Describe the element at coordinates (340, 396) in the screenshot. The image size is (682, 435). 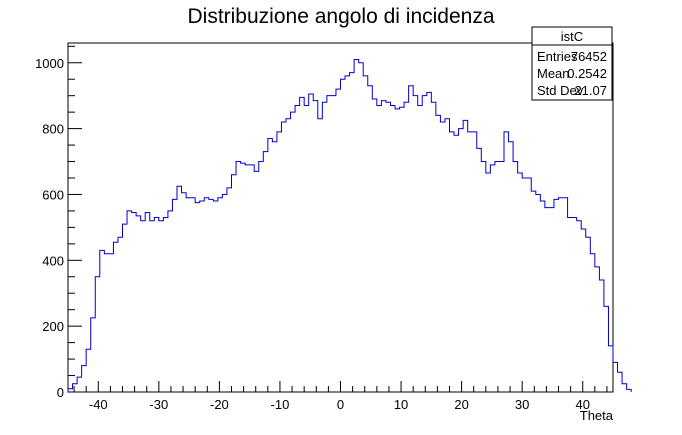
I see `x-axis: -40 -30 -20 -10 0 10 20 30 40` at that location.